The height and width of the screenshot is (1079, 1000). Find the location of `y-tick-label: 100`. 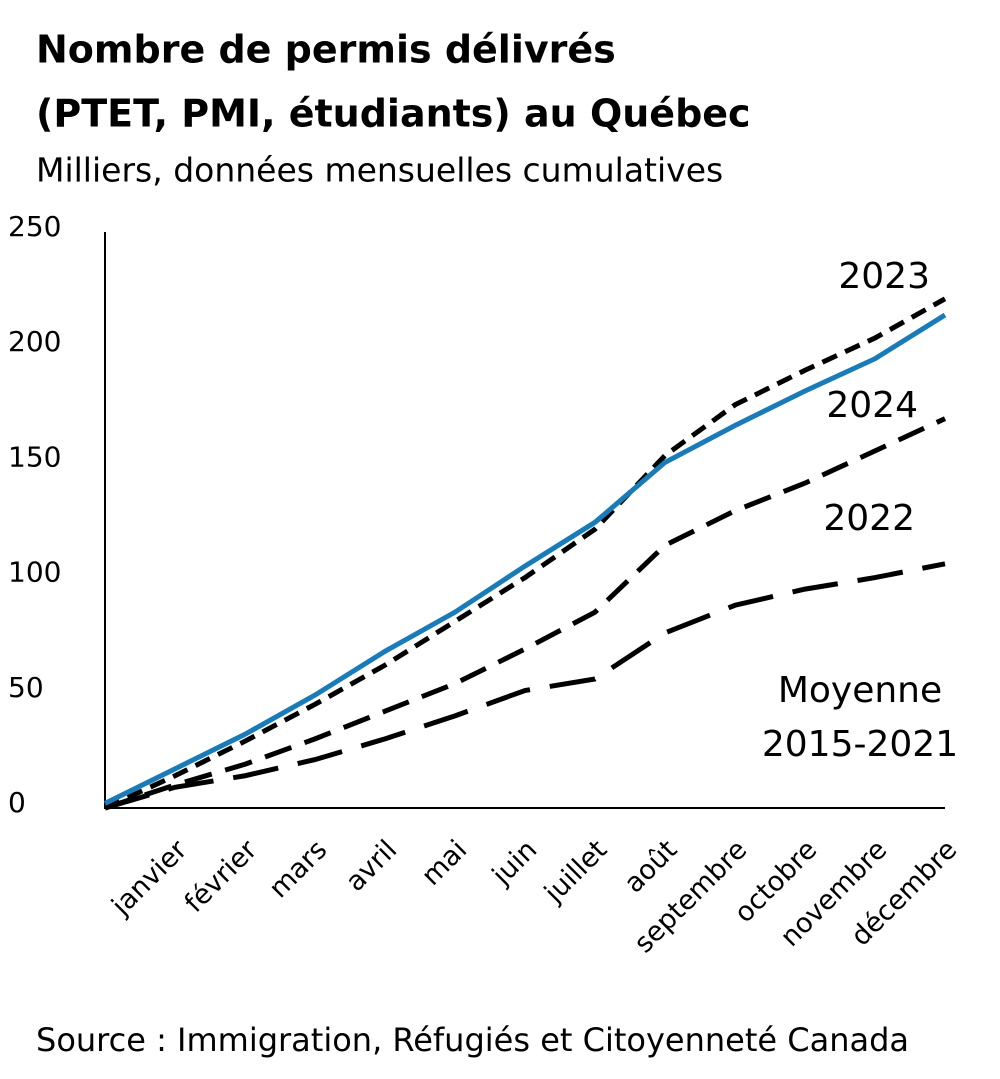

y-tick-label: 100 is located at coordinates (34, 572).